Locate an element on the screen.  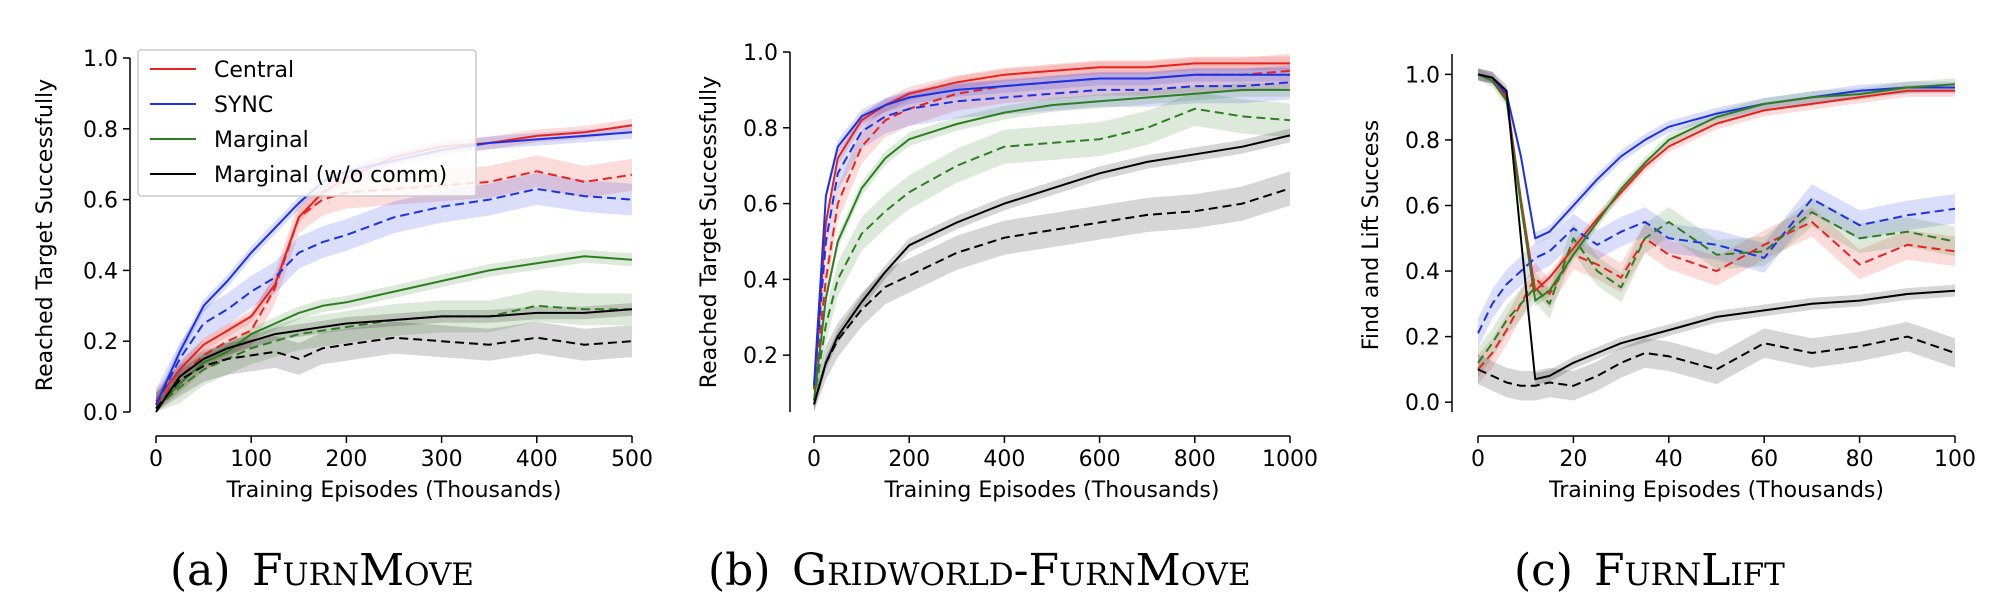
series-c-marginal-w-o-comm--solid is located at coordinates (1716, 227).